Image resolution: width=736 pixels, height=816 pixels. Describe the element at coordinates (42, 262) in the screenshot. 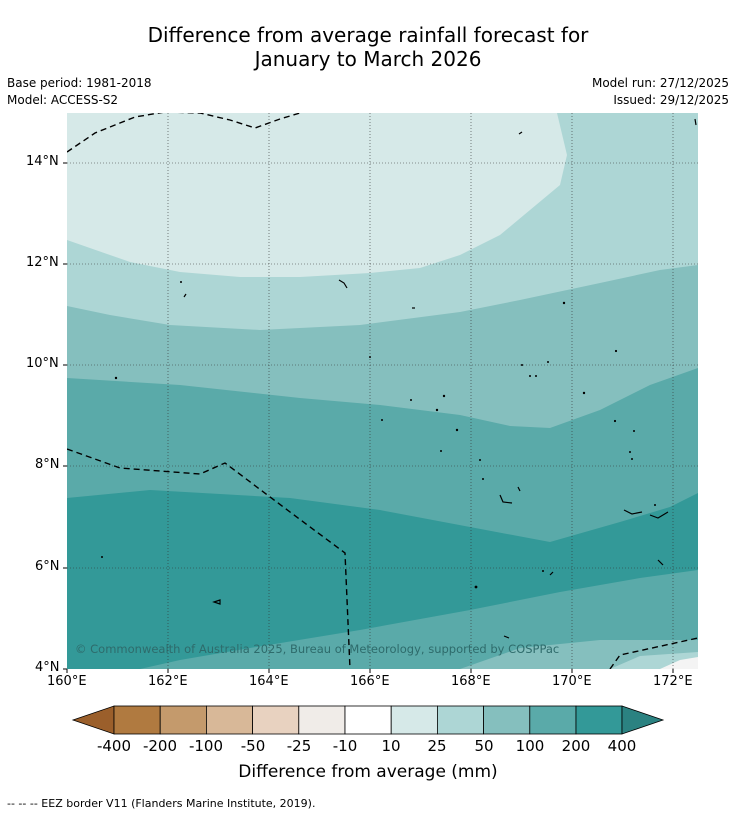

I see `lat-label-12n: 12°N` at that location.